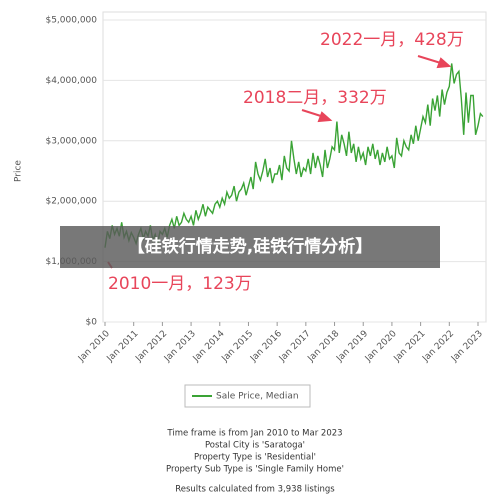 This screenshot has width=500, height=496. I want to click on y-tick-label: $0, so click(92, 323).